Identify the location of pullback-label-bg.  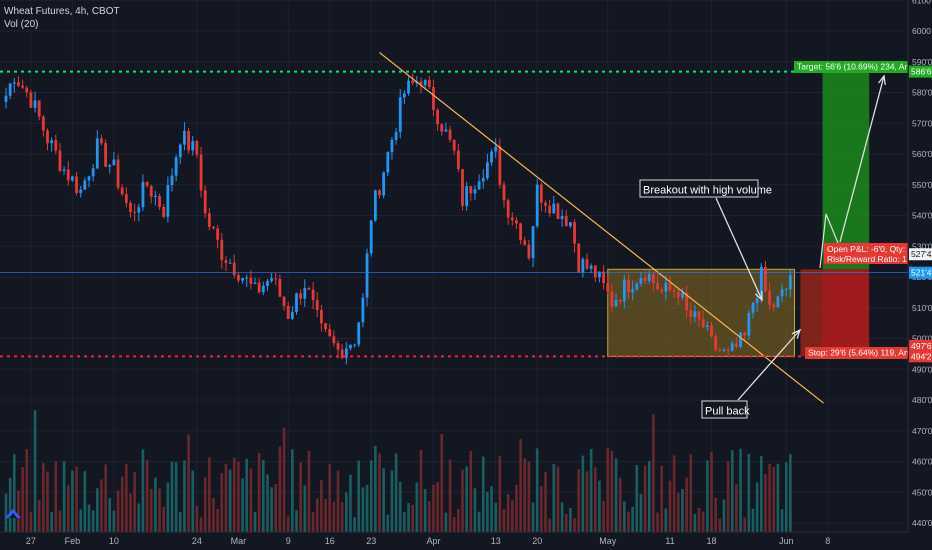
(724, 409).